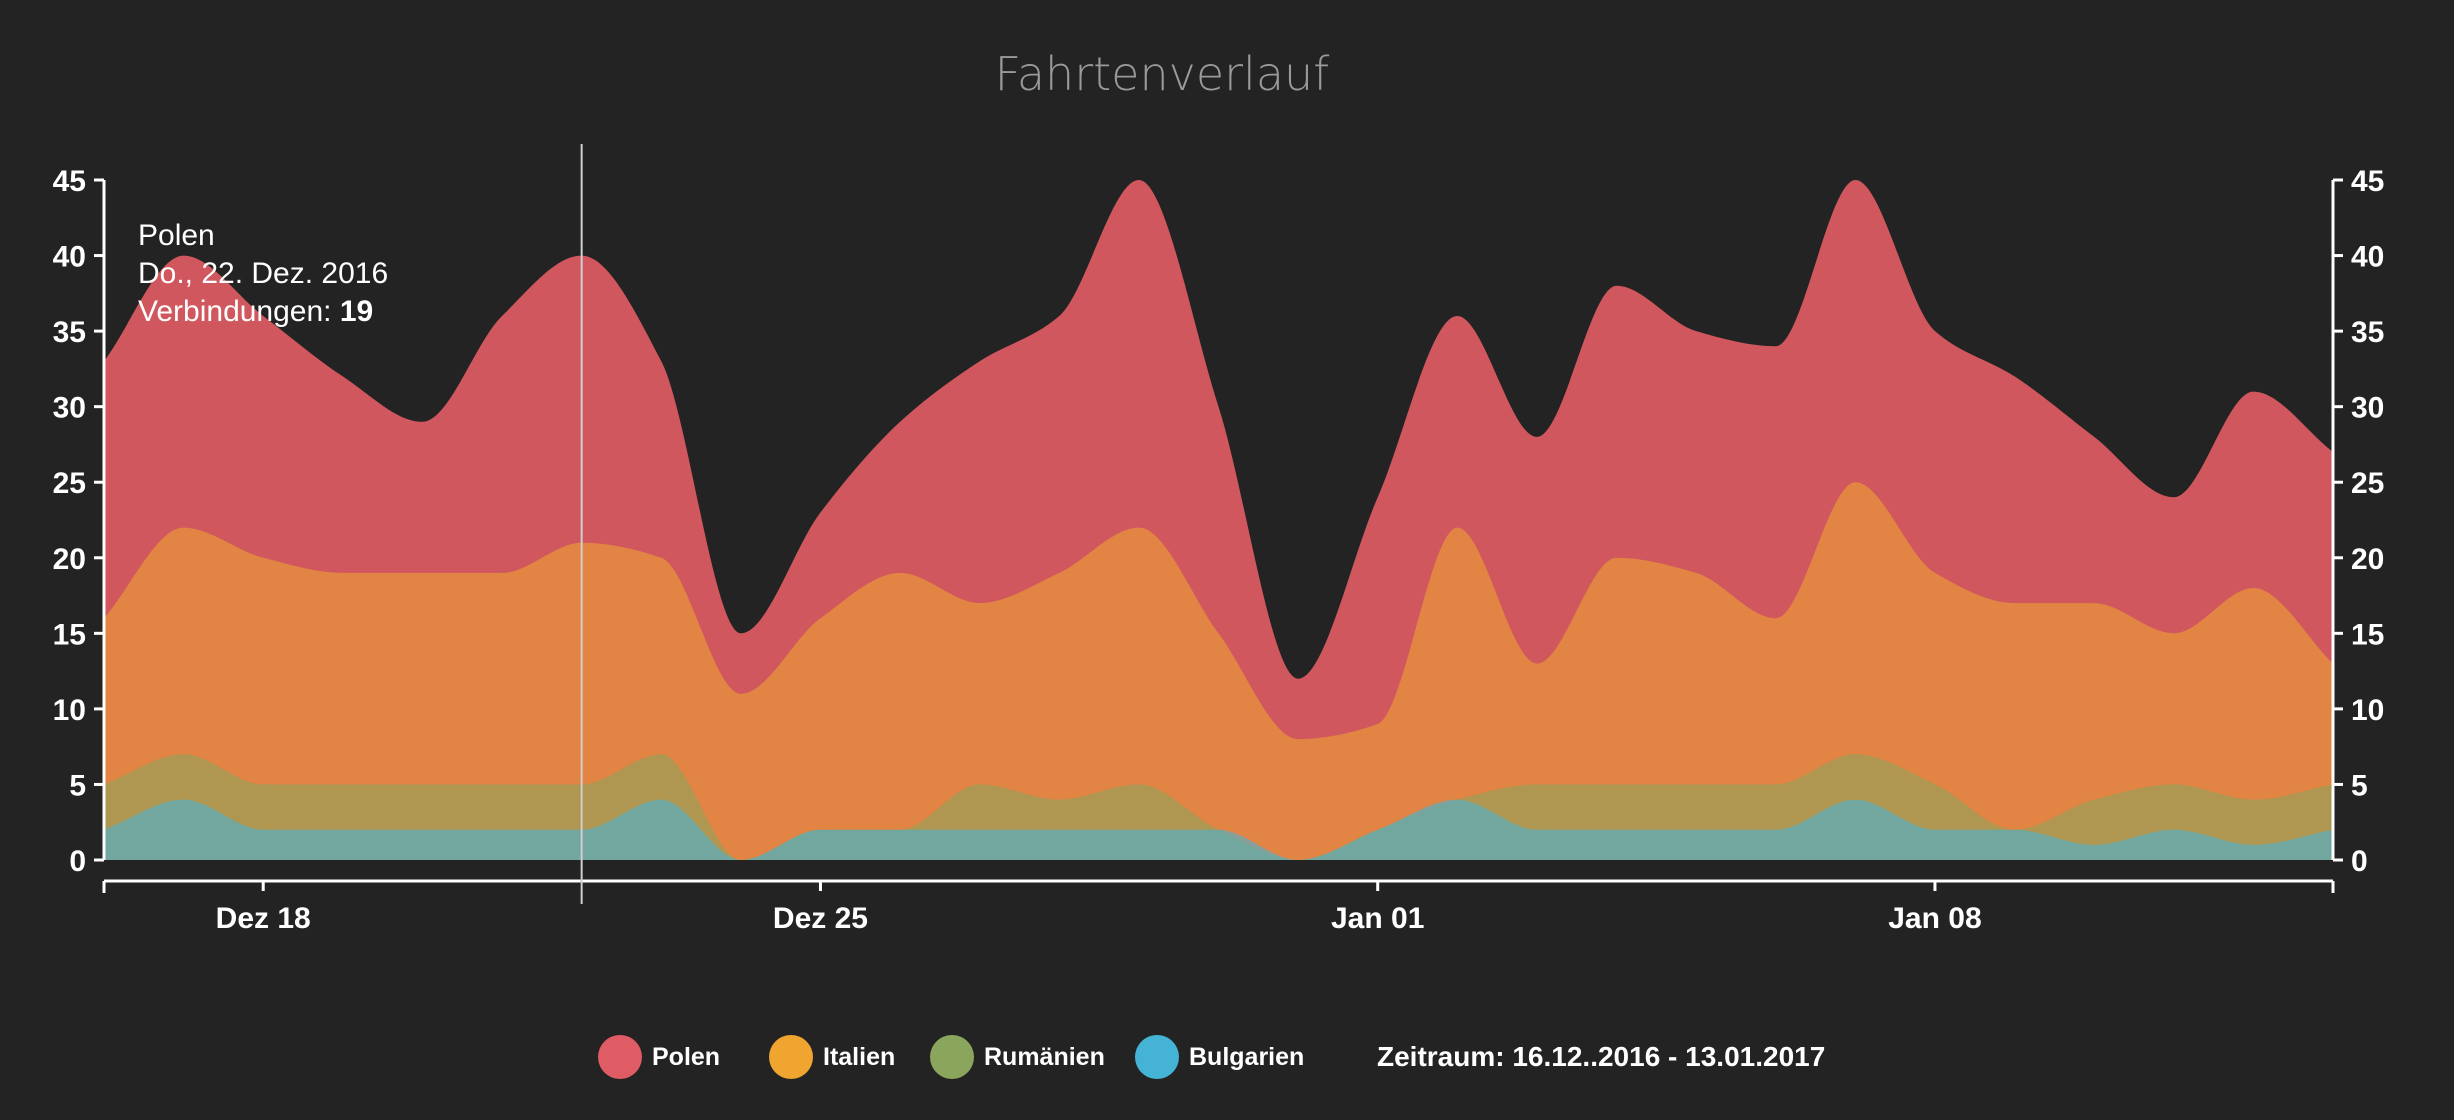  I want to click on area-bulgarien, so click(1218, 829).